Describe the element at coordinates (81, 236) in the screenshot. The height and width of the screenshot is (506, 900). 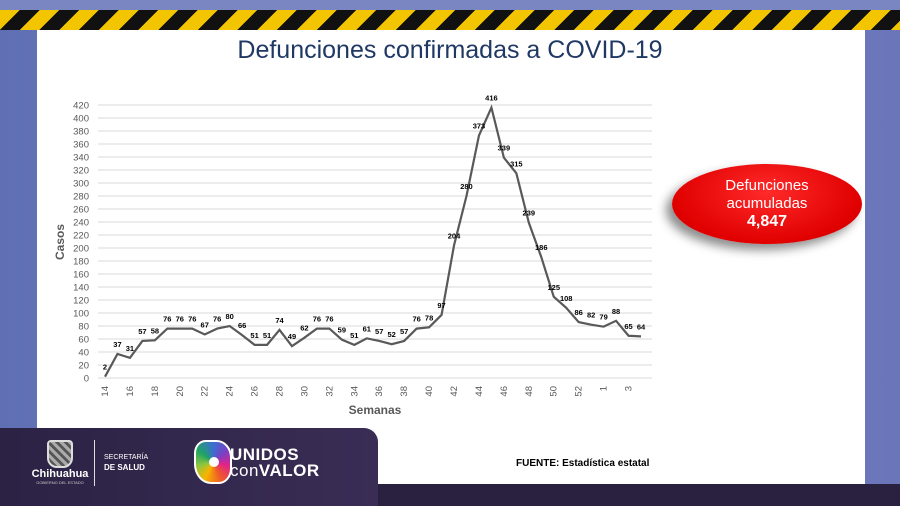
I see `y-tick-label: 220` at that location.